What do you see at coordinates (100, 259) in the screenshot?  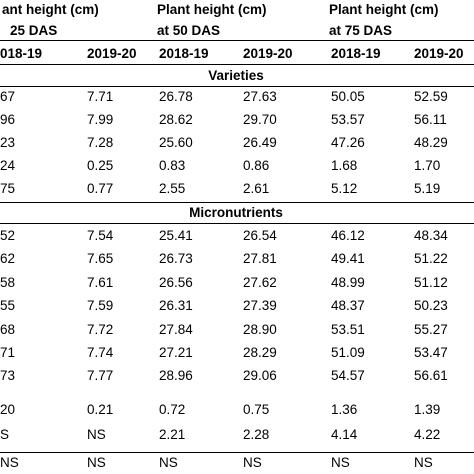 I see `table-cell: 7.65` at bounding box center [100, 259].